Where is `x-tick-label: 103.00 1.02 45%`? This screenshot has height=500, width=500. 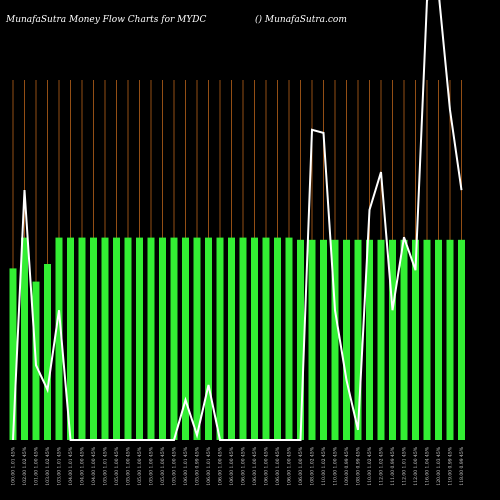 x-tick-label: 103.00 1.02 45% is located at coordinates (48, 465).